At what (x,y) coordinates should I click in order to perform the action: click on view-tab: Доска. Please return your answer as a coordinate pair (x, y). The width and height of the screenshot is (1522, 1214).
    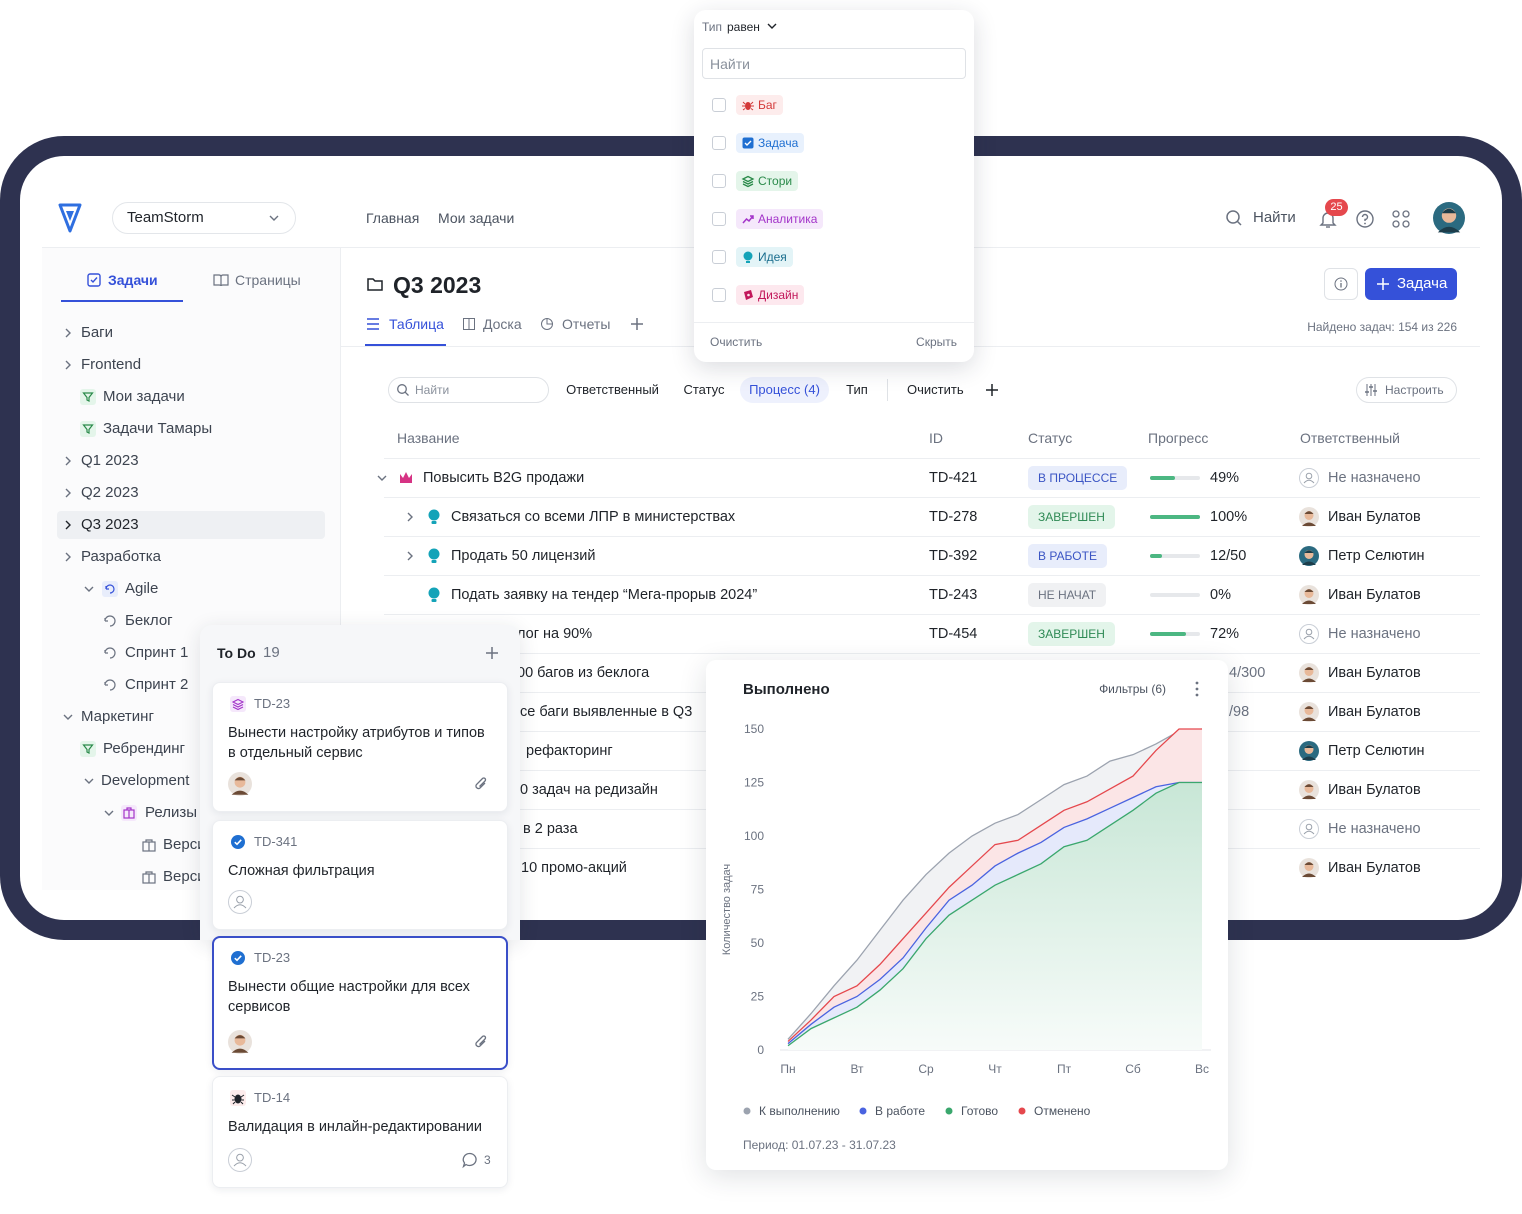
    Looking at the image, I should click on (502, 324).